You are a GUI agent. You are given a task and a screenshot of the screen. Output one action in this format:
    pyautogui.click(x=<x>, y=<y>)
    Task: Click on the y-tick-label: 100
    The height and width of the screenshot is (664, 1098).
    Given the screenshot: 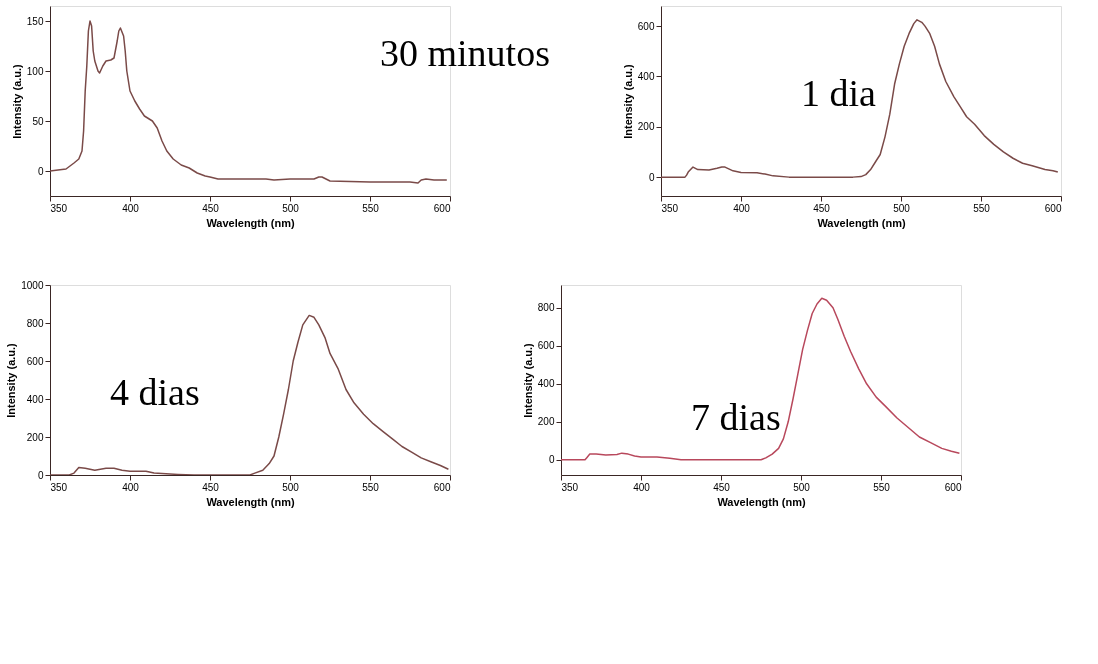 What is the action you would take?
    pyautogui.click(x=35, y=71)
    